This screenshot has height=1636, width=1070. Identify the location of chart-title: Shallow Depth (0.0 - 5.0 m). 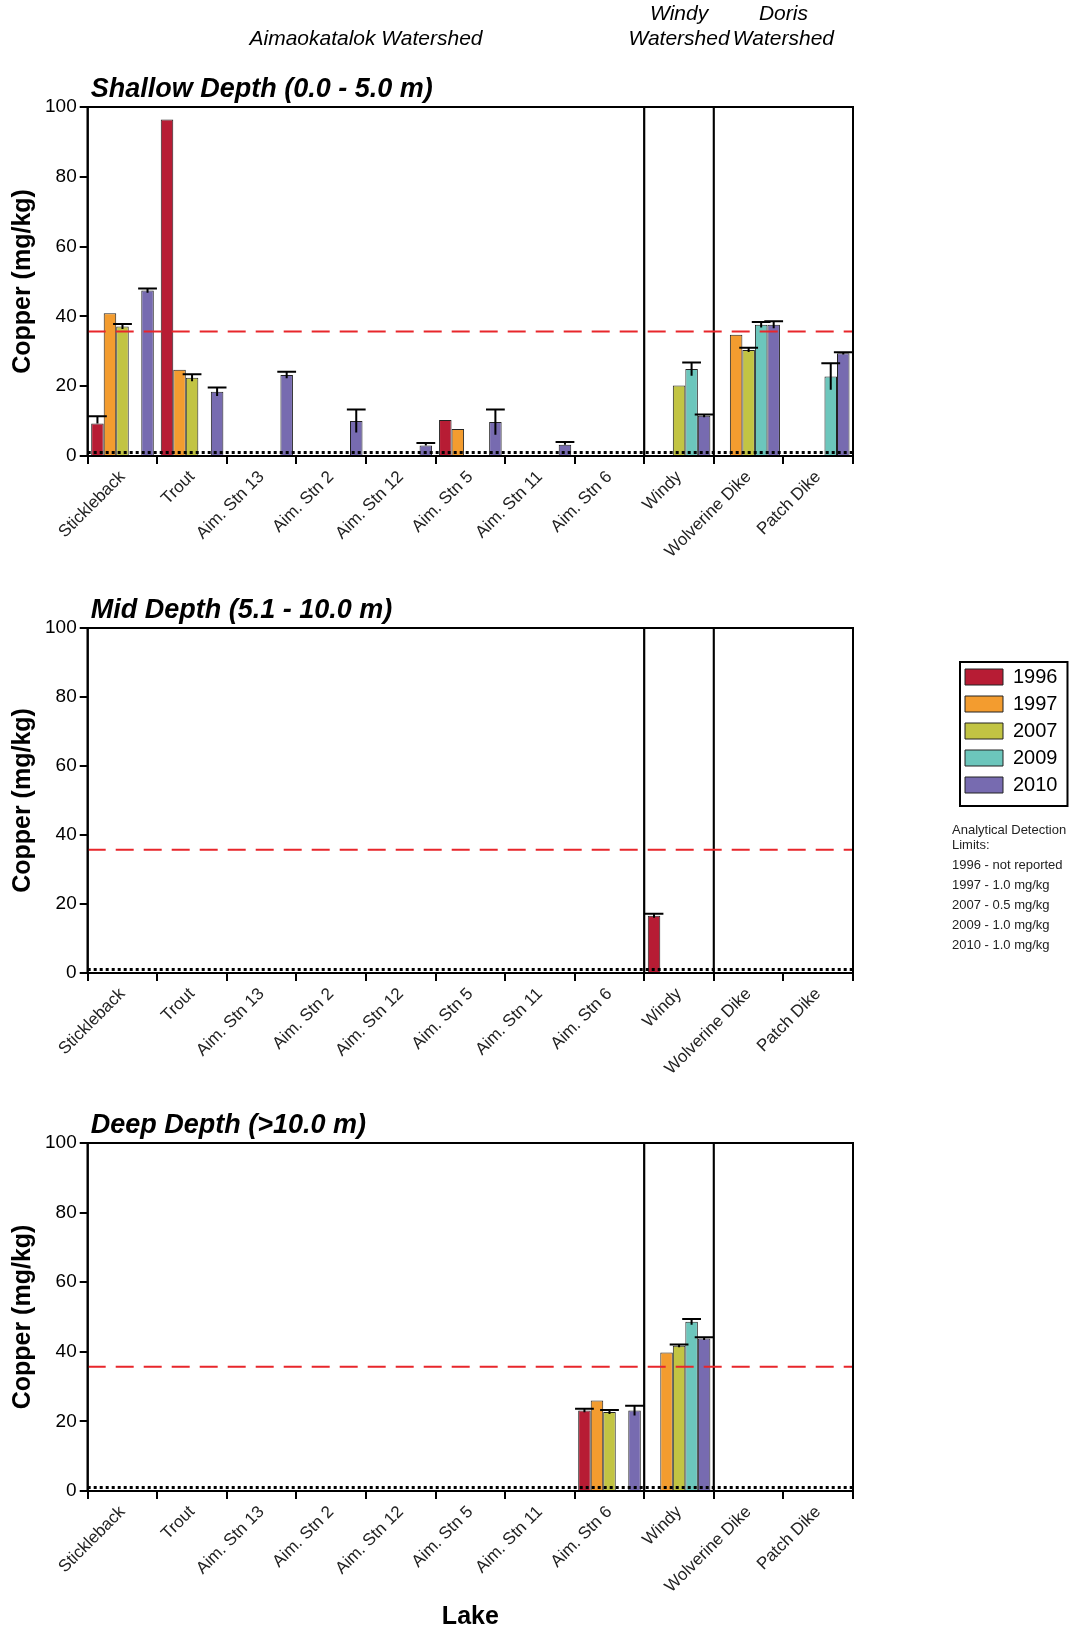
(261, 88).